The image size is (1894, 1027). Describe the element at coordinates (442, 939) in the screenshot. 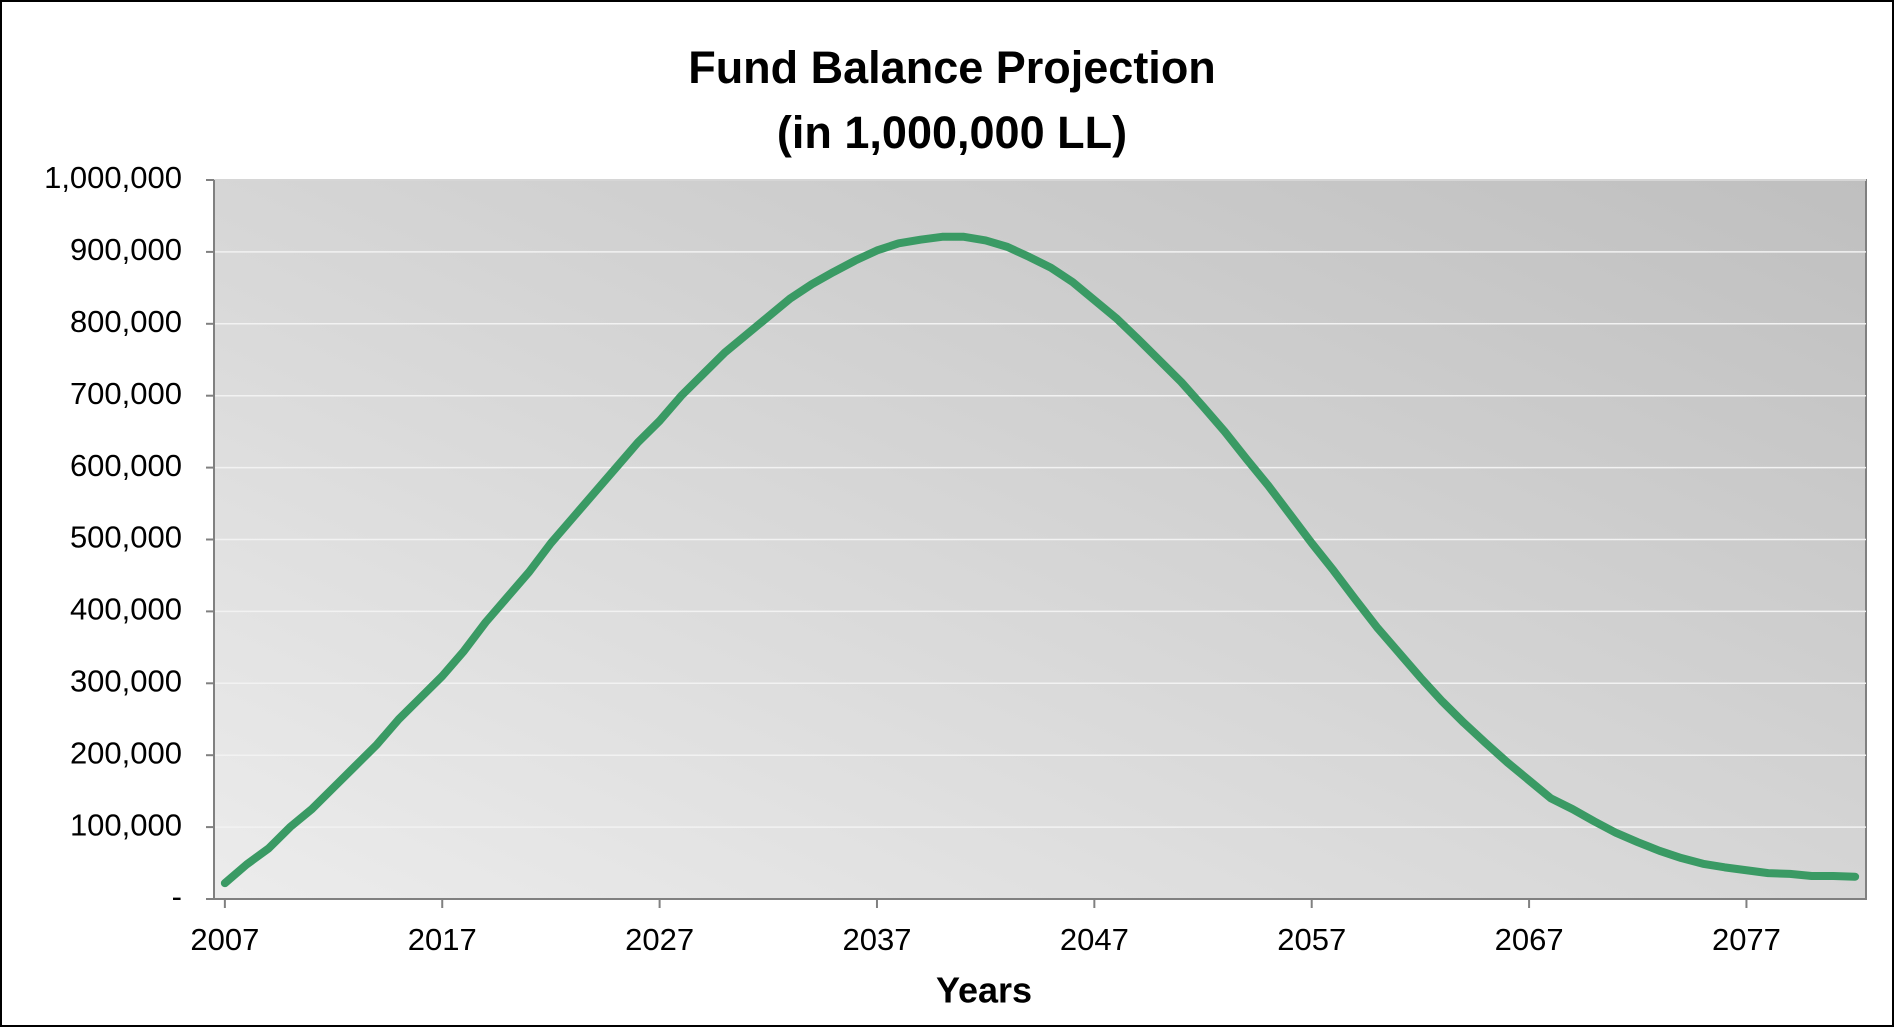

I see `x-tick-label: 2017` at that location.